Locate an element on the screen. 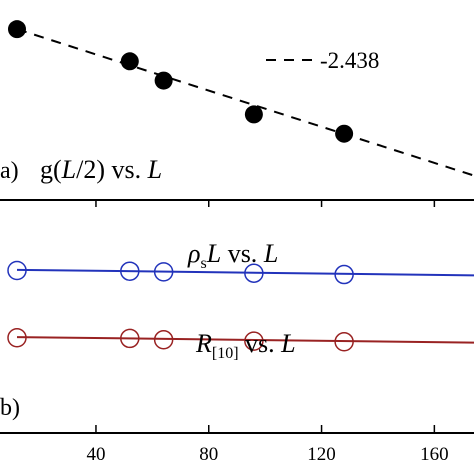 This screenshot has height=474, width=474. panel-b-label: (b) is located at coordinates (10, 408).